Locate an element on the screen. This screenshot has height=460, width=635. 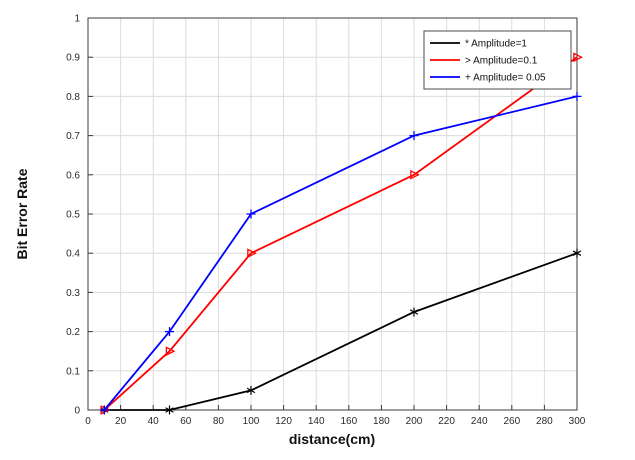
x-tick-label: 180 is located at coordinates (381, 421).